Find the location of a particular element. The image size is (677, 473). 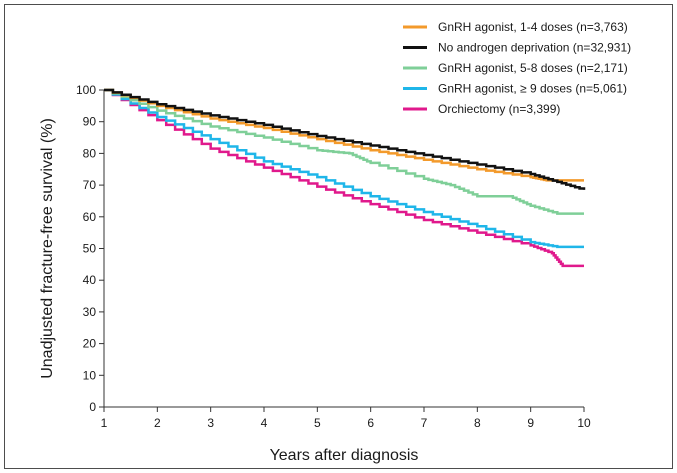

x-tick-label: 4 is located at coordinates (264, 423).